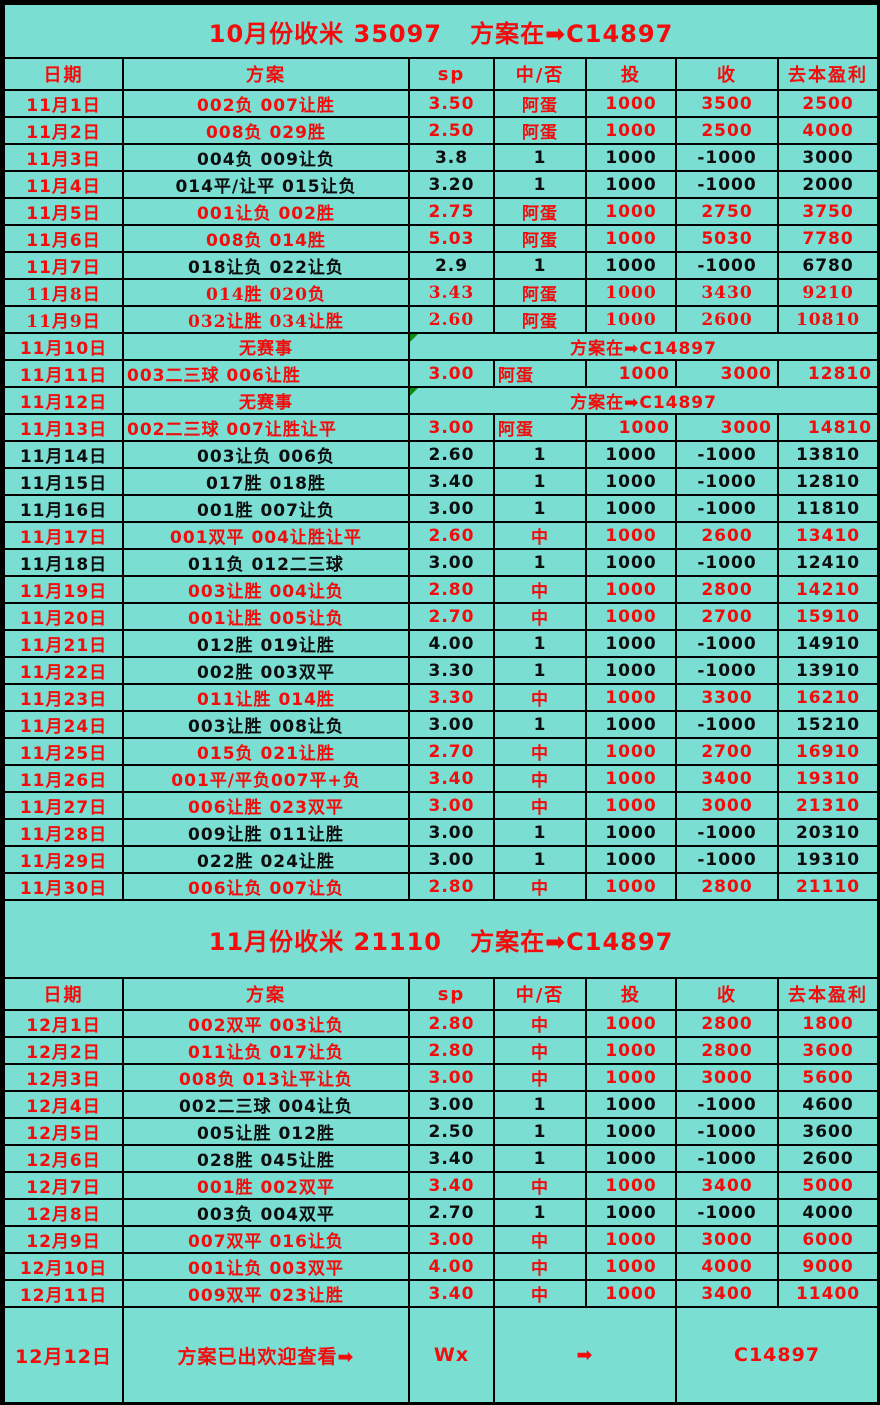 This screenshot has width=880, height=1405. What do you see at coordinates (826, 994) in the screenshot?
I see `column-header-profit: 去本盈利` at bounding box center [826, 994].